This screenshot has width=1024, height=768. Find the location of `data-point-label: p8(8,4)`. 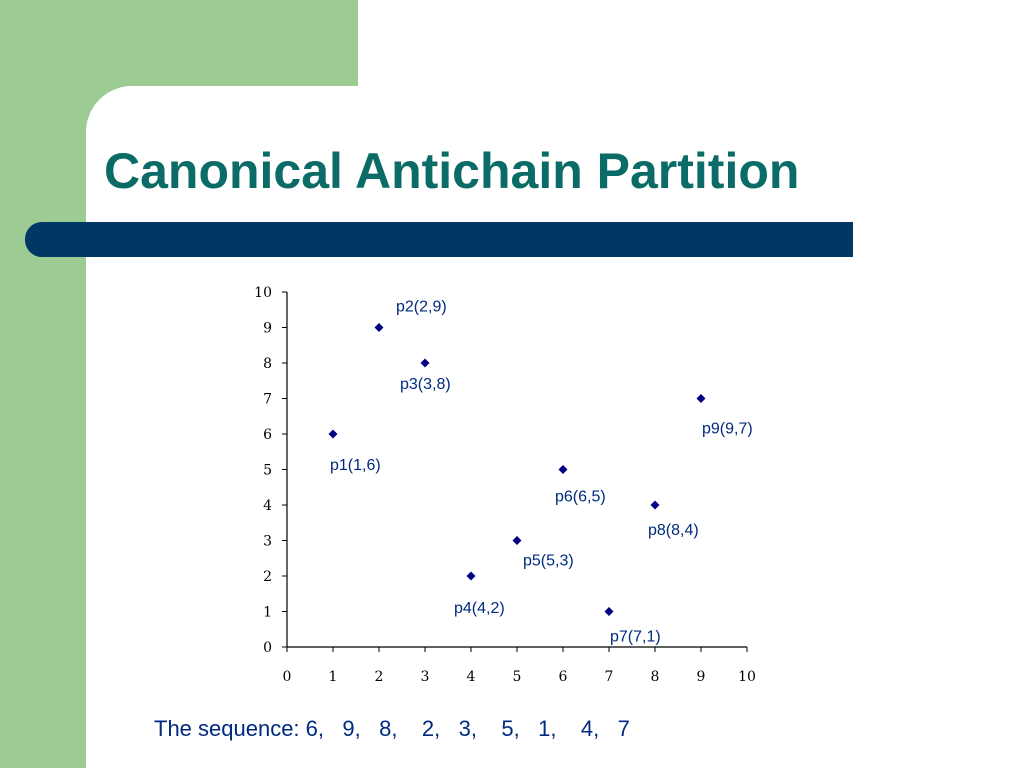

data-point-label: p8(8,4) is located at coordinates (673, 530).